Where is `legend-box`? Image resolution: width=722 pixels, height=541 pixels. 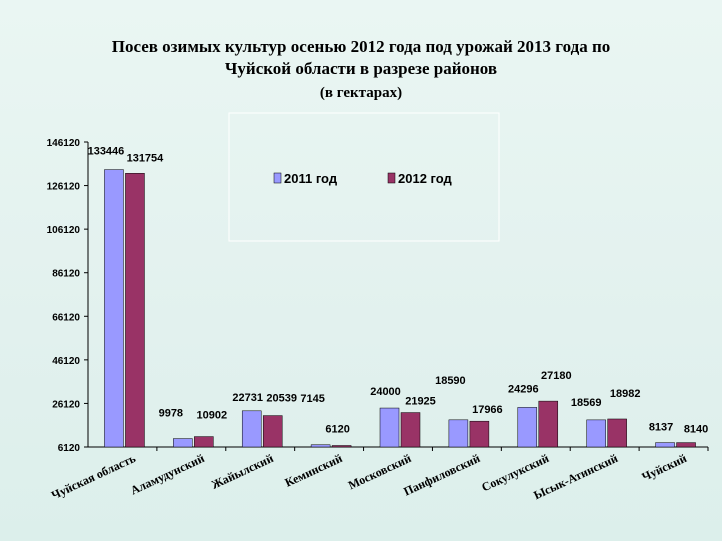 legend-box is located at coordinates (364, 177).